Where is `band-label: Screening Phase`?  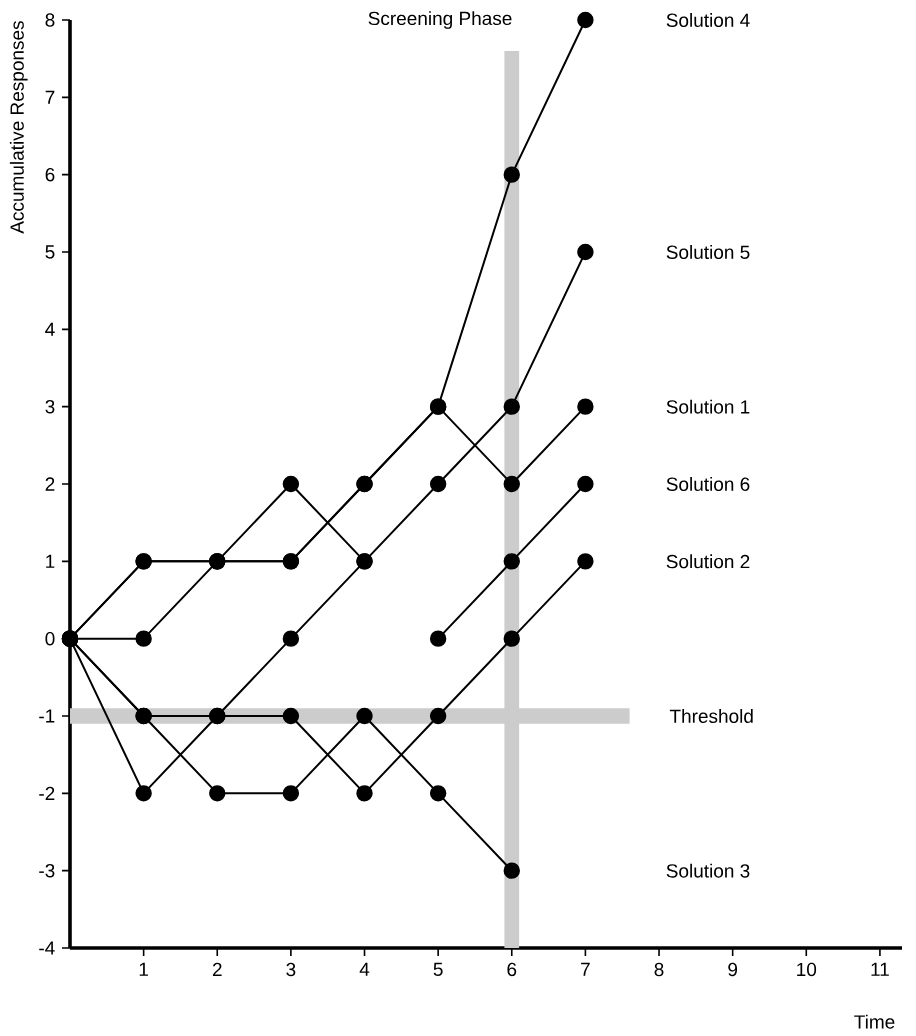 band-label: Screening Phase is located at coordinates (440, 20).